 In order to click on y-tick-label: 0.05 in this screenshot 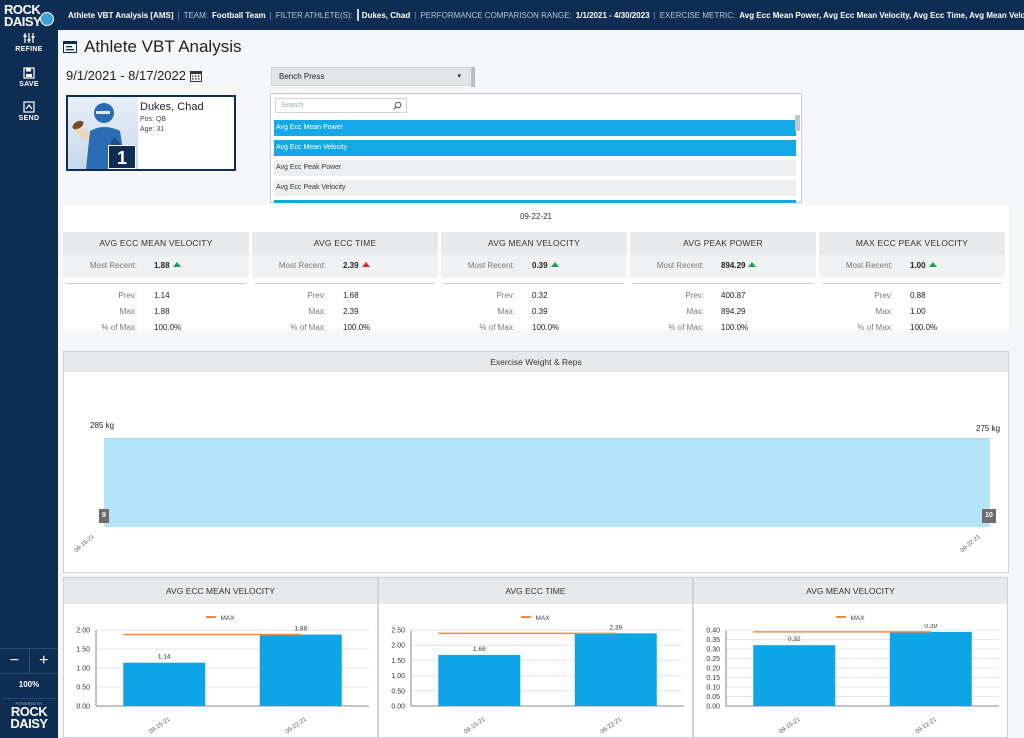, I will do `click(713, 697)`.